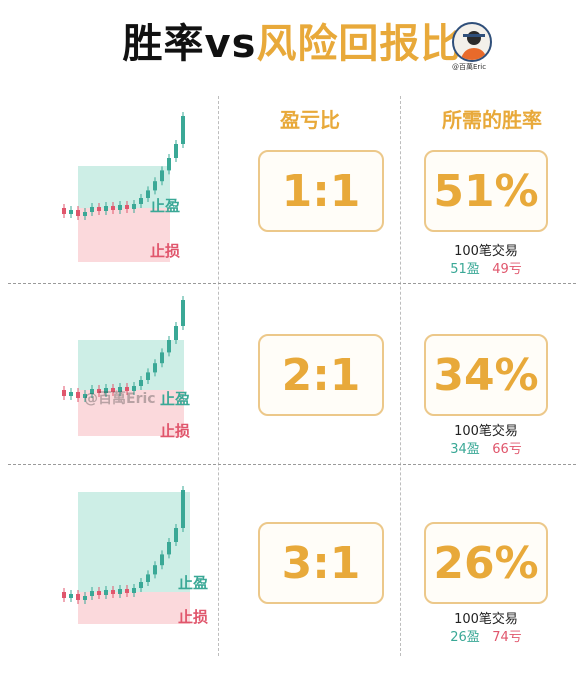 The height and width of the screenshot is (680, 584). What do you see at coordinates (486, 431) in the screenshot?
I see `trades-label-2: 100笔交易` at bounding box center [486, 431].